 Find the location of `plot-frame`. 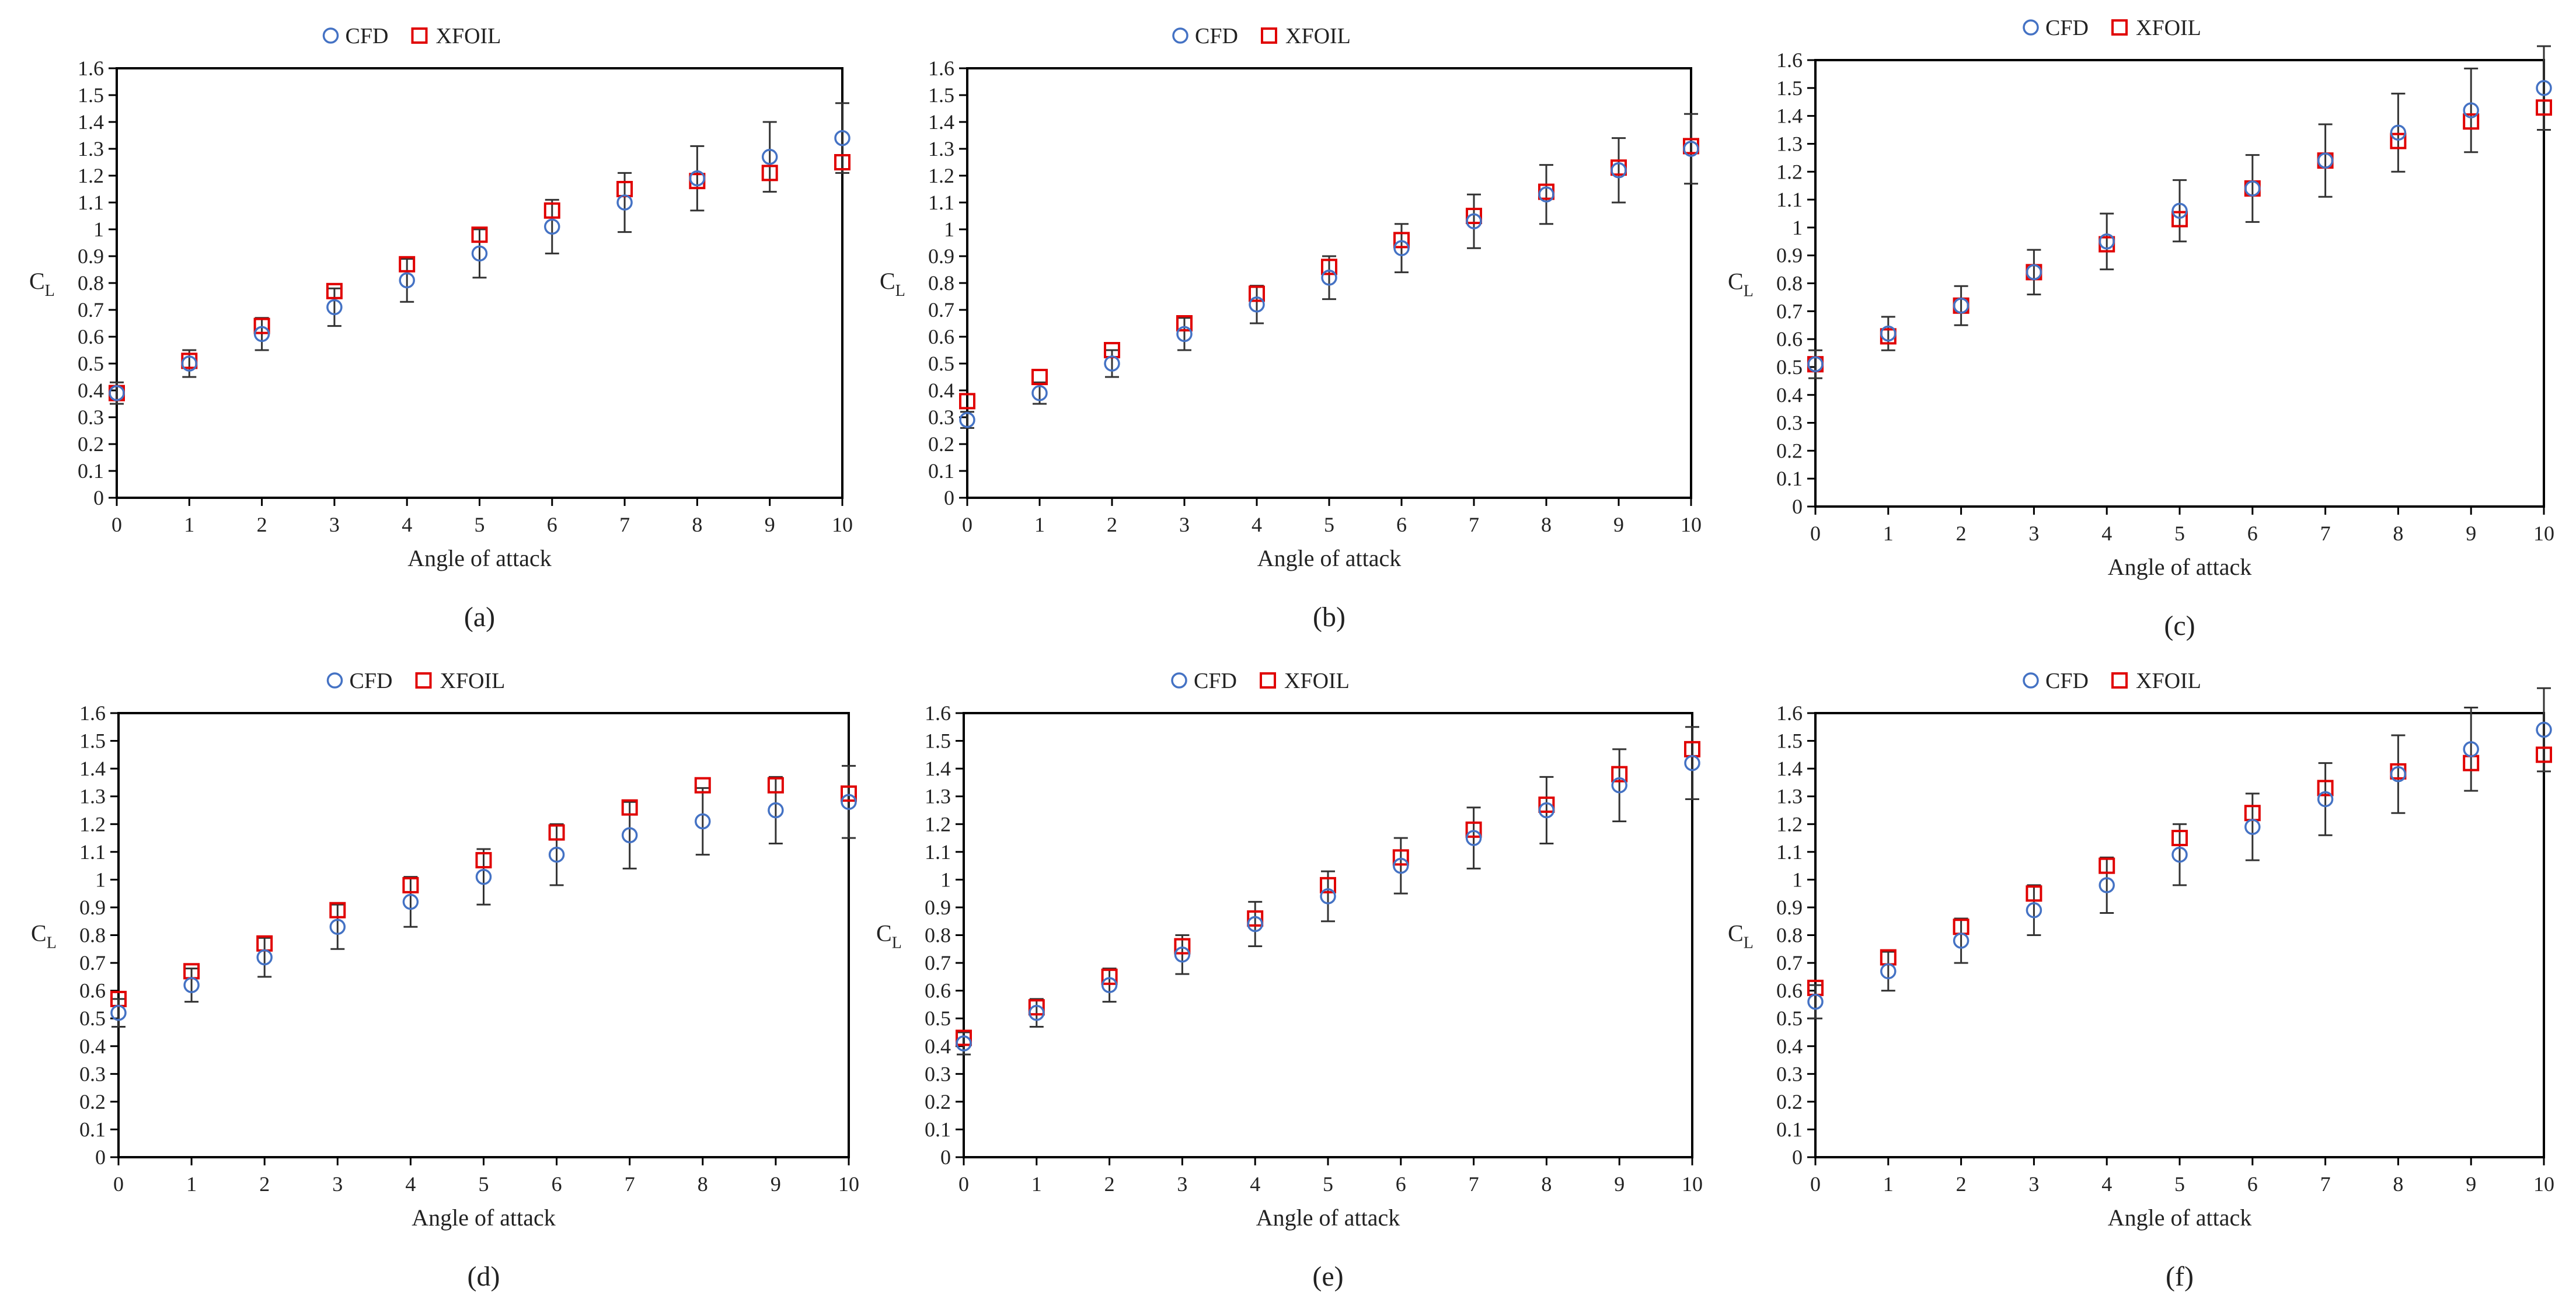

plot-frame is located at coordinates (480, 283).